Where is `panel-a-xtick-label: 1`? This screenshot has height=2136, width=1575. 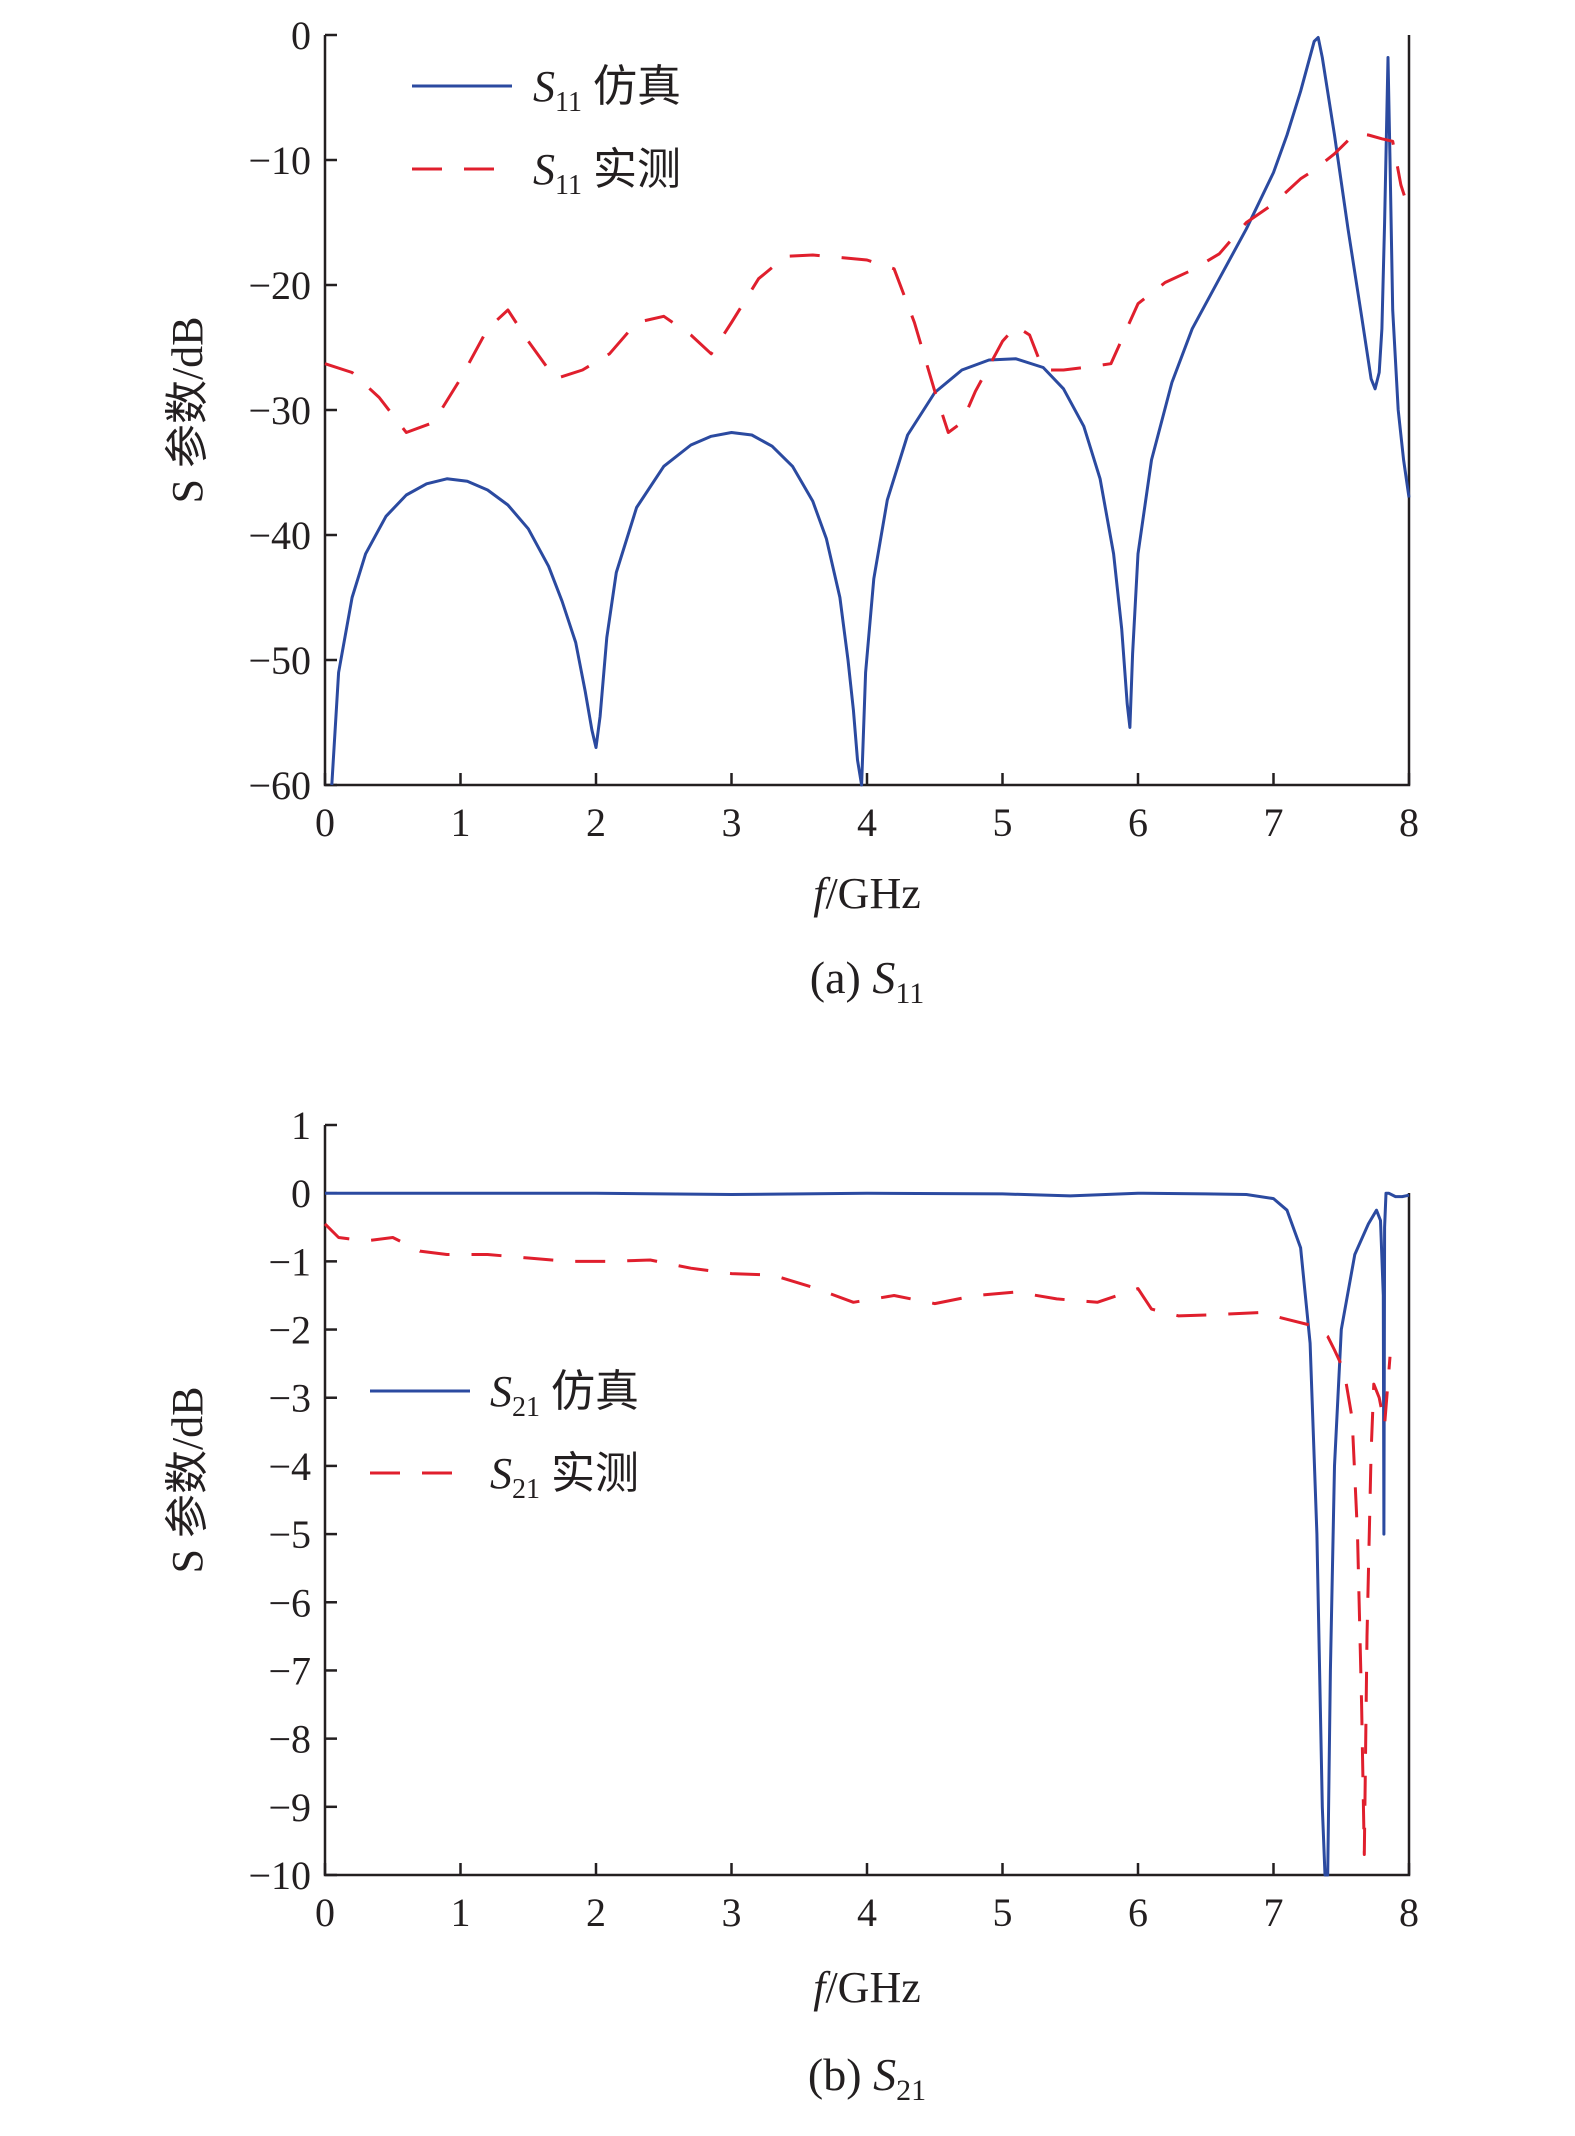 panel-a-xtick-label: 1 is located at coordinates (461, 822).